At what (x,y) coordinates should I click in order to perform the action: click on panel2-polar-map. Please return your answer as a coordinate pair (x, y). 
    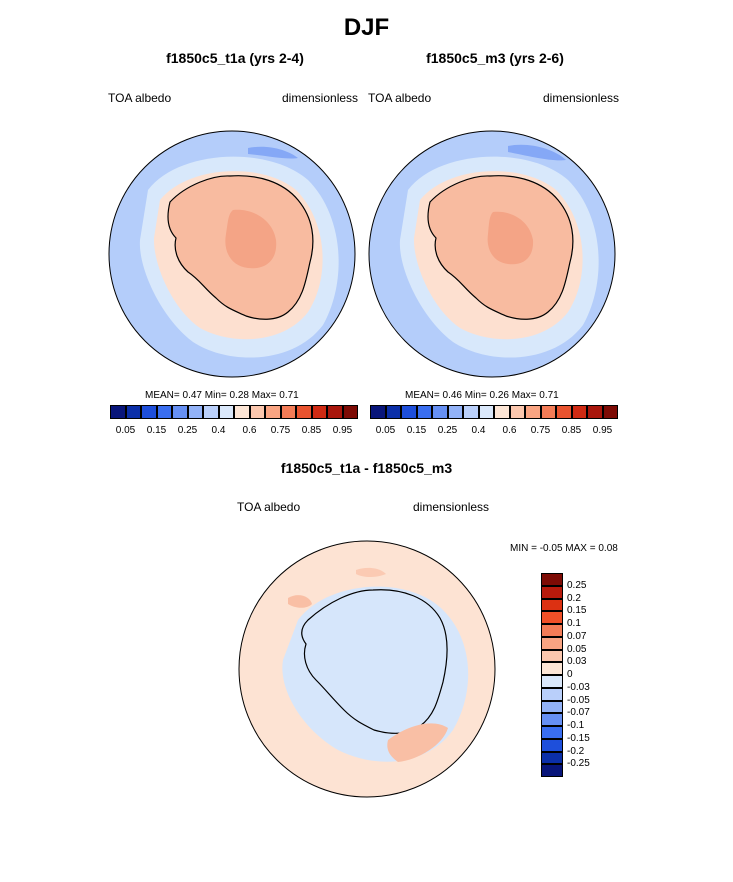
    Looking at the image, I should click on (492, 254).